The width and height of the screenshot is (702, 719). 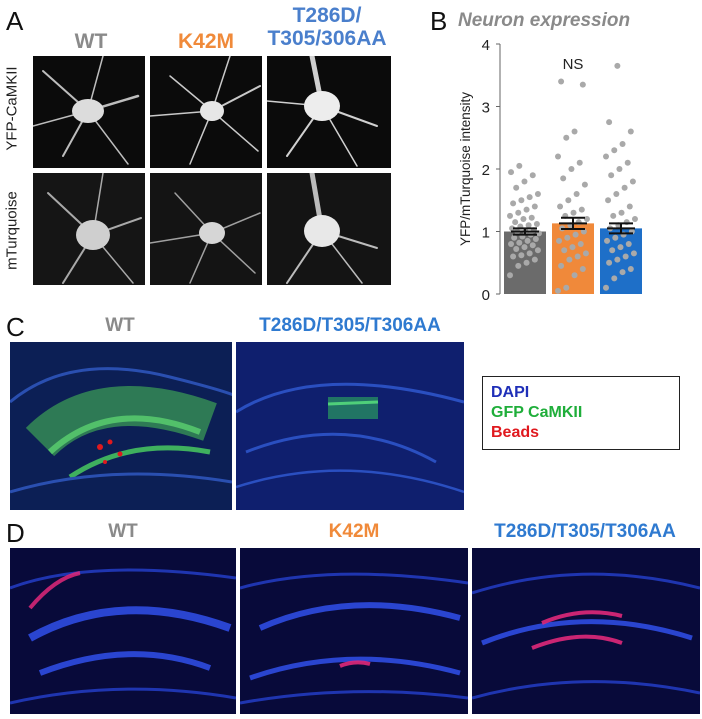 I want to click on hippocampus-image-d-wt, so click(x=123, y=631).